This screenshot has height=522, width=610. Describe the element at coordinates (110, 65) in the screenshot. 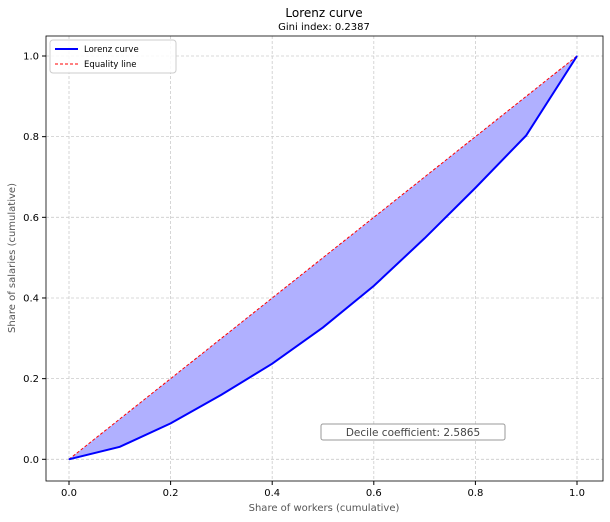

I see `legend-label-equality: Equality line` at that location.